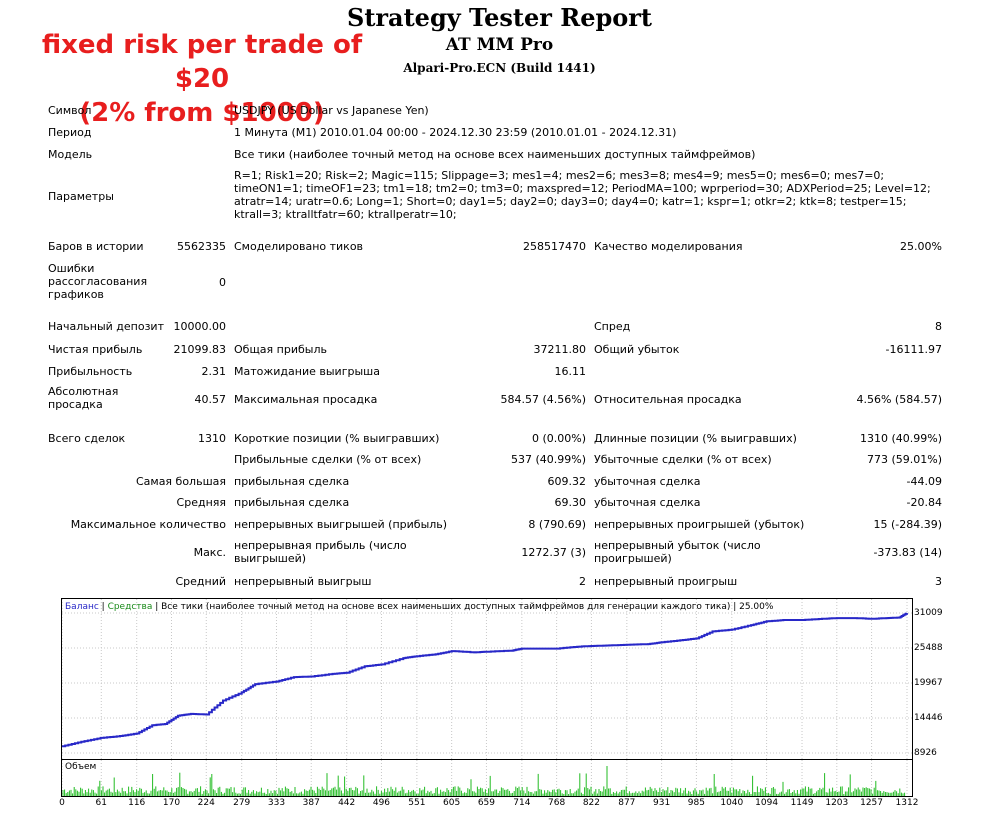  Describe the element at coordinates (328, 459) in the screenshot. I see `profit-trades-label: Прибыльные сделки (% от всех)` at that location.